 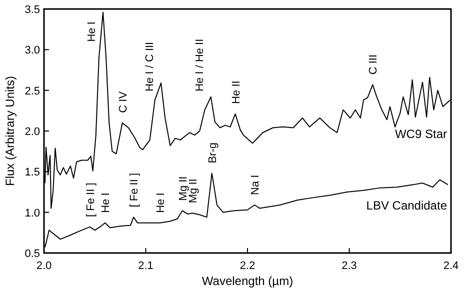 I want to click on x-tick-label: 2.0, so click(x=44, y=266).